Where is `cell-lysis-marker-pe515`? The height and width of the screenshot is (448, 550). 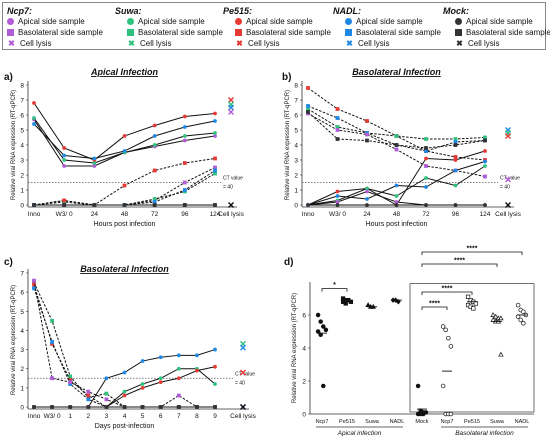
cell-lysis-marker-pe515 is located at coordinates (231, 100).